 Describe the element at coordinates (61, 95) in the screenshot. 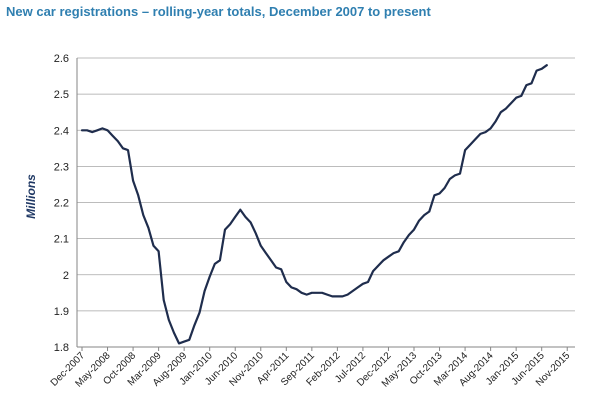

I see `y-tick-label: 2.5` at that location.